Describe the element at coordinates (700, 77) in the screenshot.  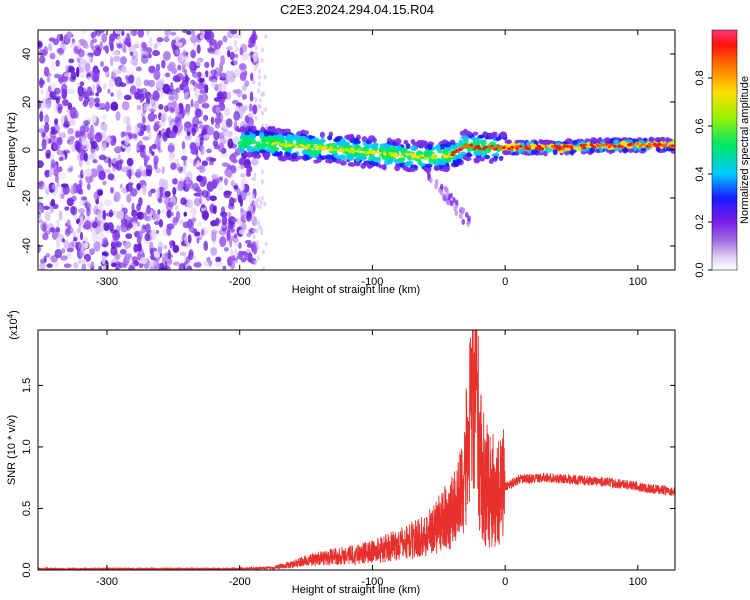
I see `colorbar-tick-label: 0.8` at that location.